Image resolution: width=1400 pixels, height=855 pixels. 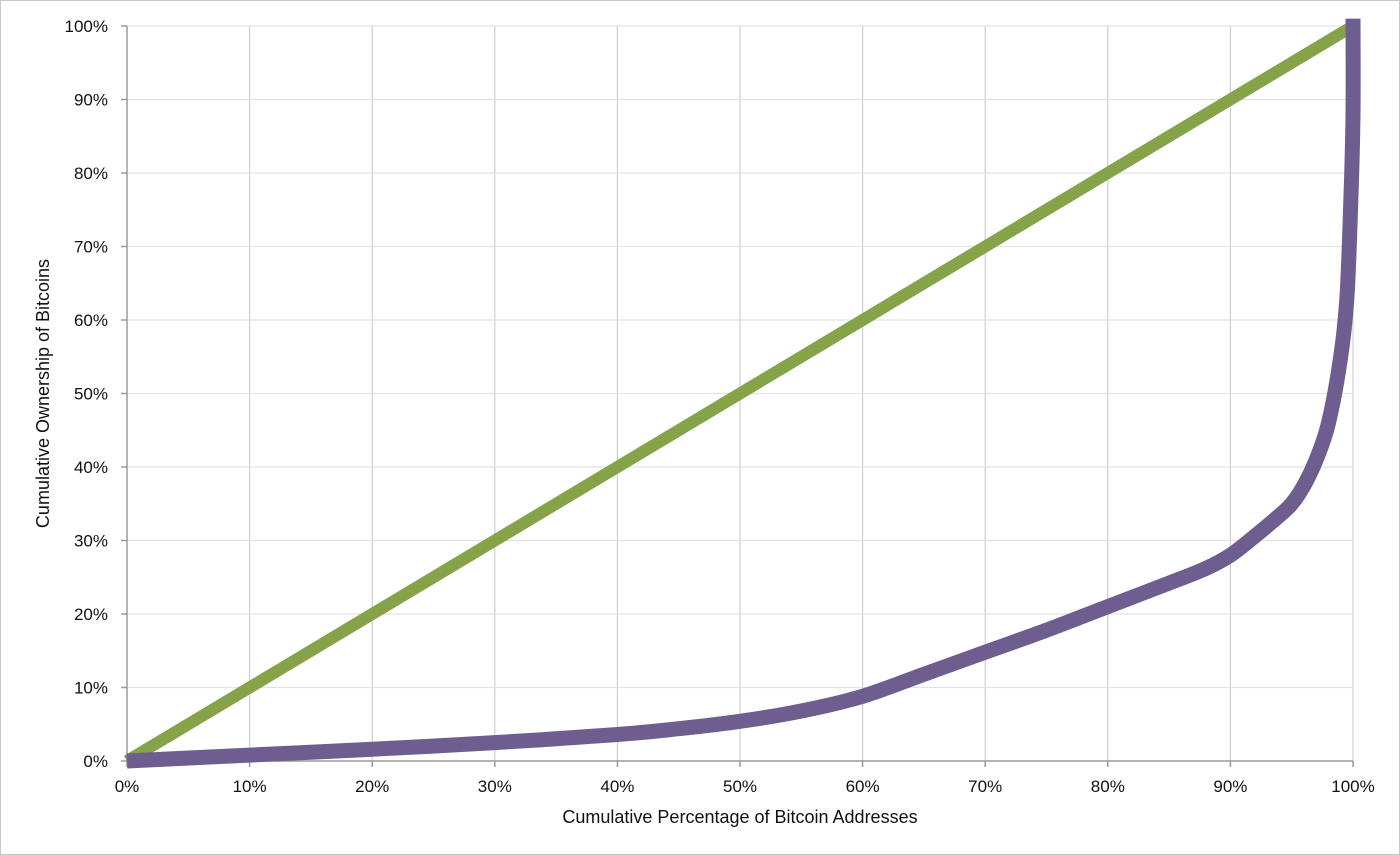 I want to click on y-tick-label: 40%, so click(x=91, y=467).